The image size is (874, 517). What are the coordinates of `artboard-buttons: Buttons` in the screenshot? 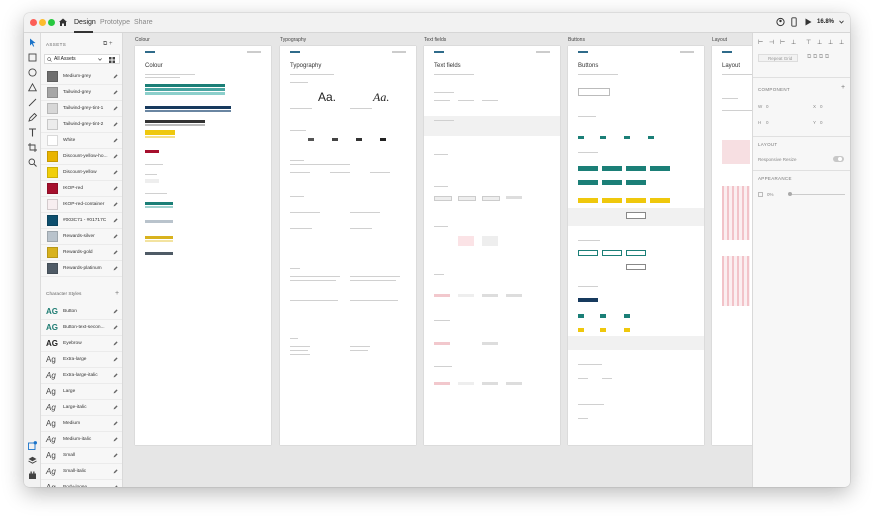 It's located at (636, 245).